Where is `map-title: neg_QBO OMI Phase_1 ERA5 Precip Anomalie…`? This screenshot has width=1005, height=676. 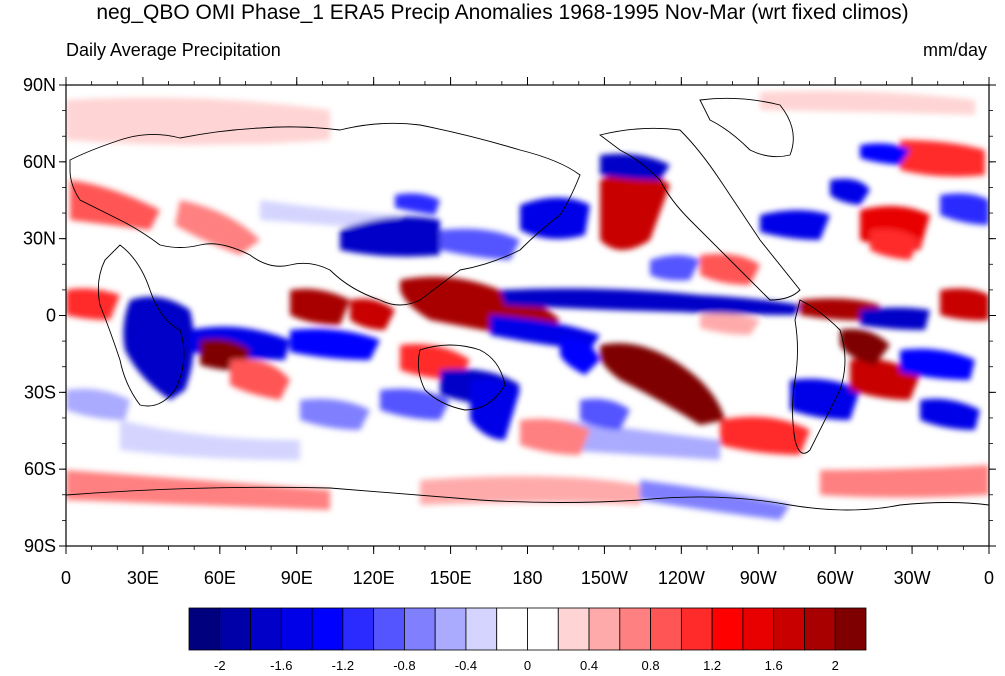
map-title: neg_QBO OMI Phase_1 ERA5 Precip Anomalie… is located at coordinates (502, 12).